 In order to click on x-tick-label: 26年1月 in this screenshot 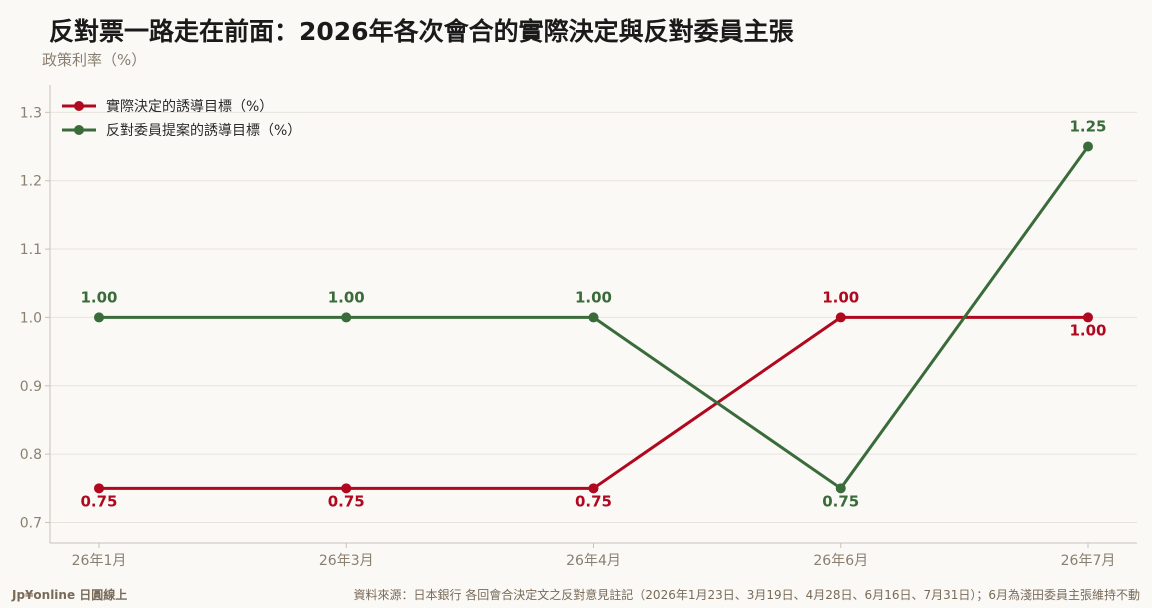, I will do `click(99, 561)`.